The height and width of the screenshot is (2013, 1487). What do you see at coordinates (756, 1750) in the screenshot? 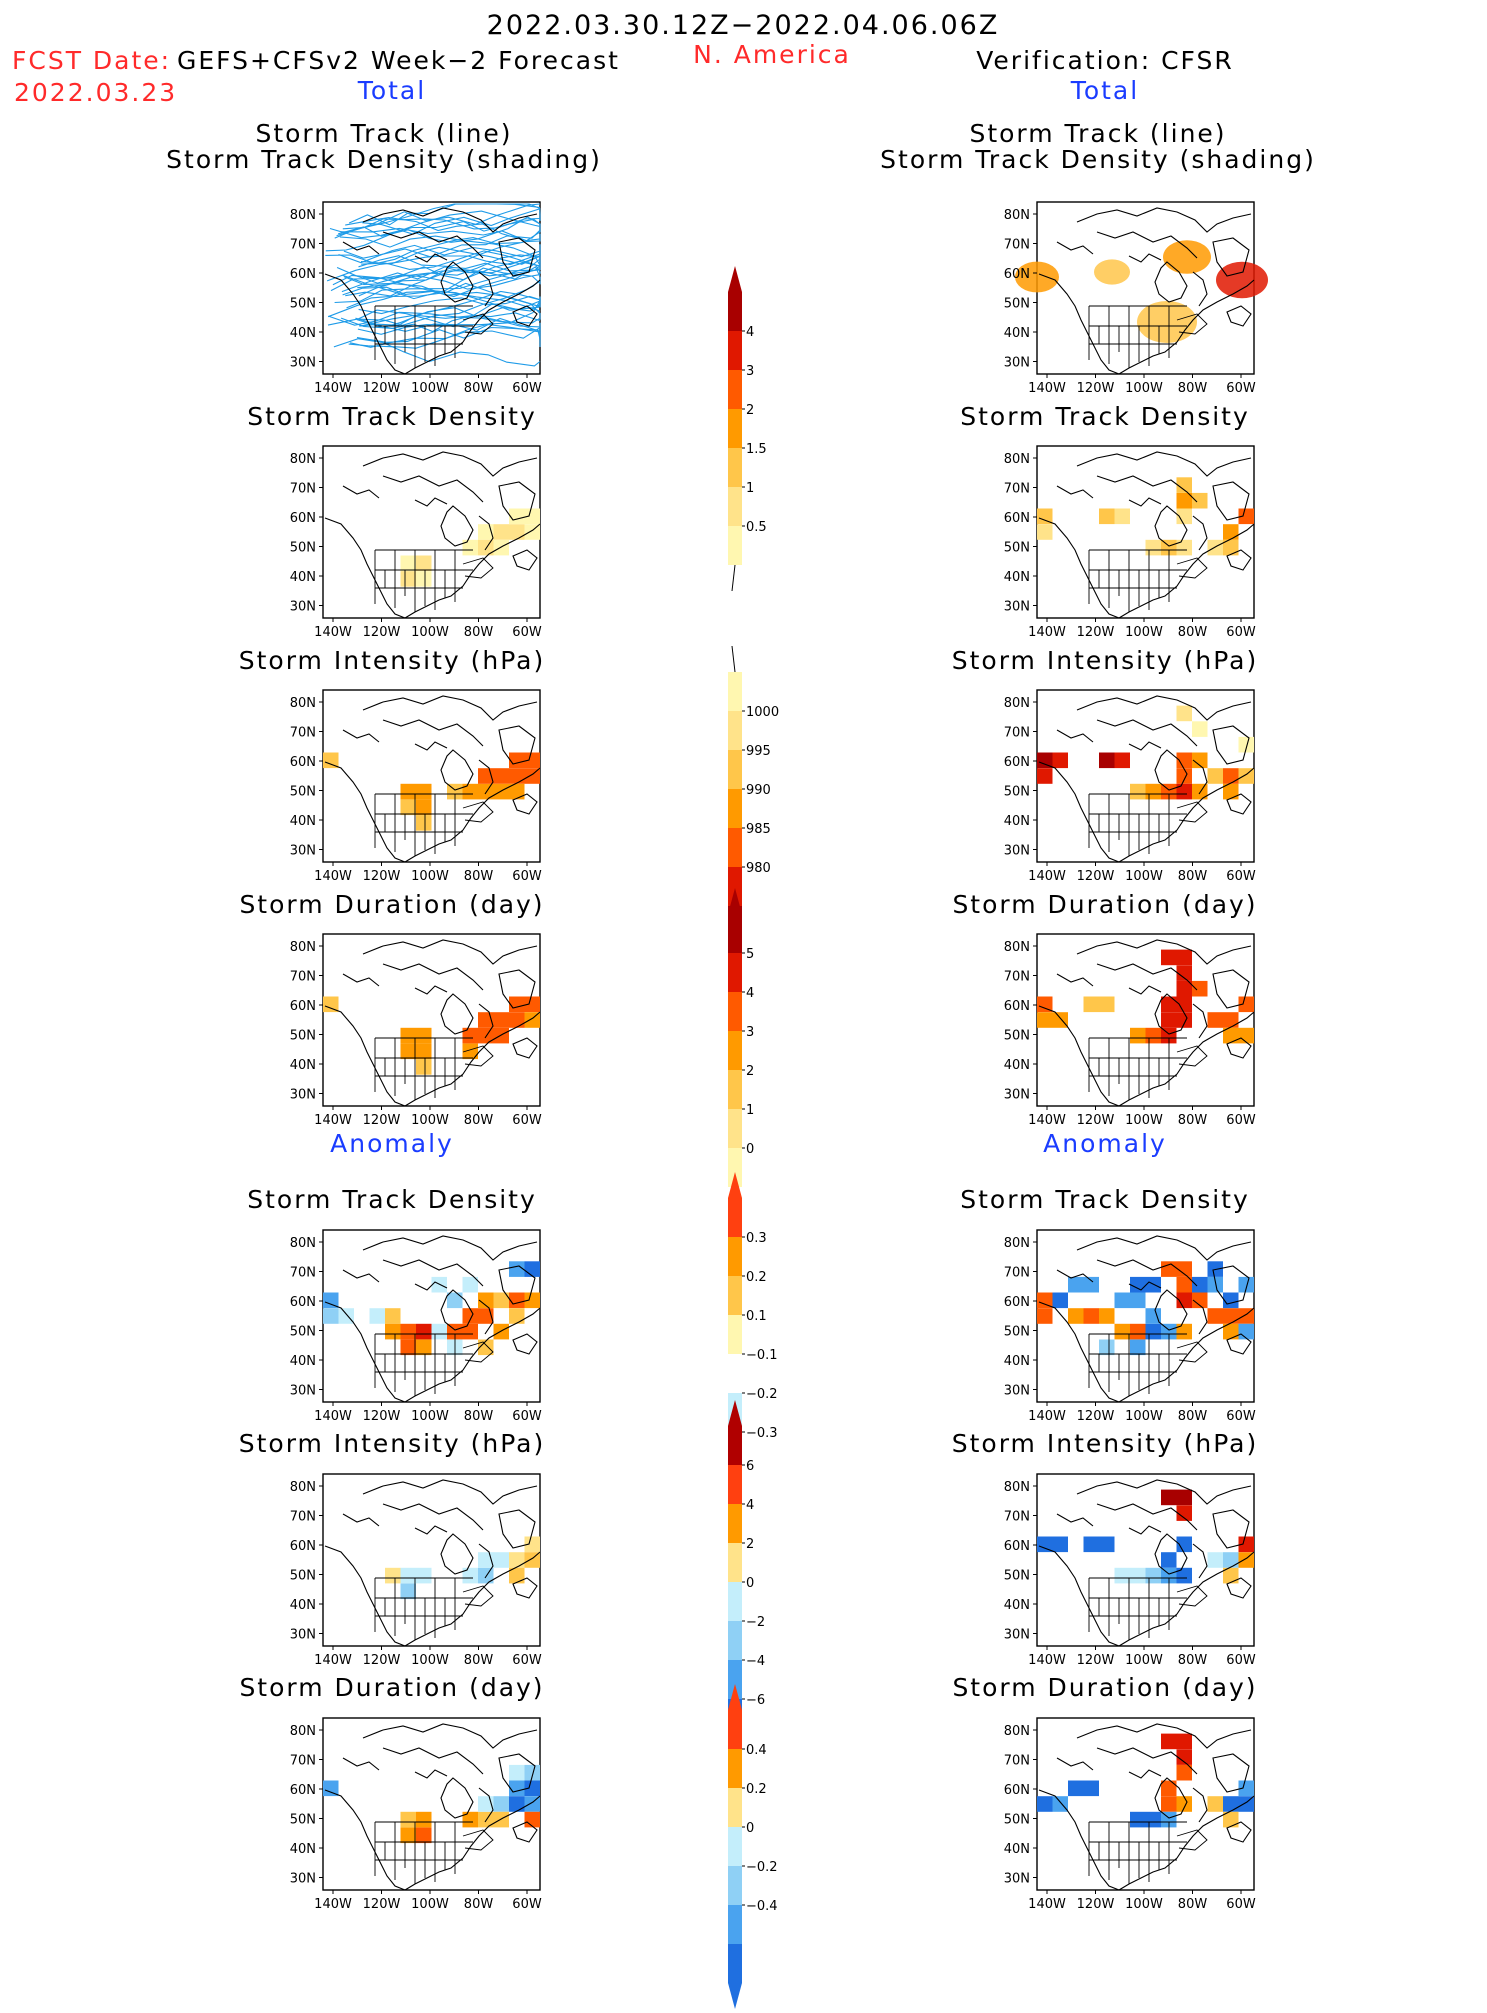
I see `colorbar-label: 0.4` at bounding box center [756, 1750].